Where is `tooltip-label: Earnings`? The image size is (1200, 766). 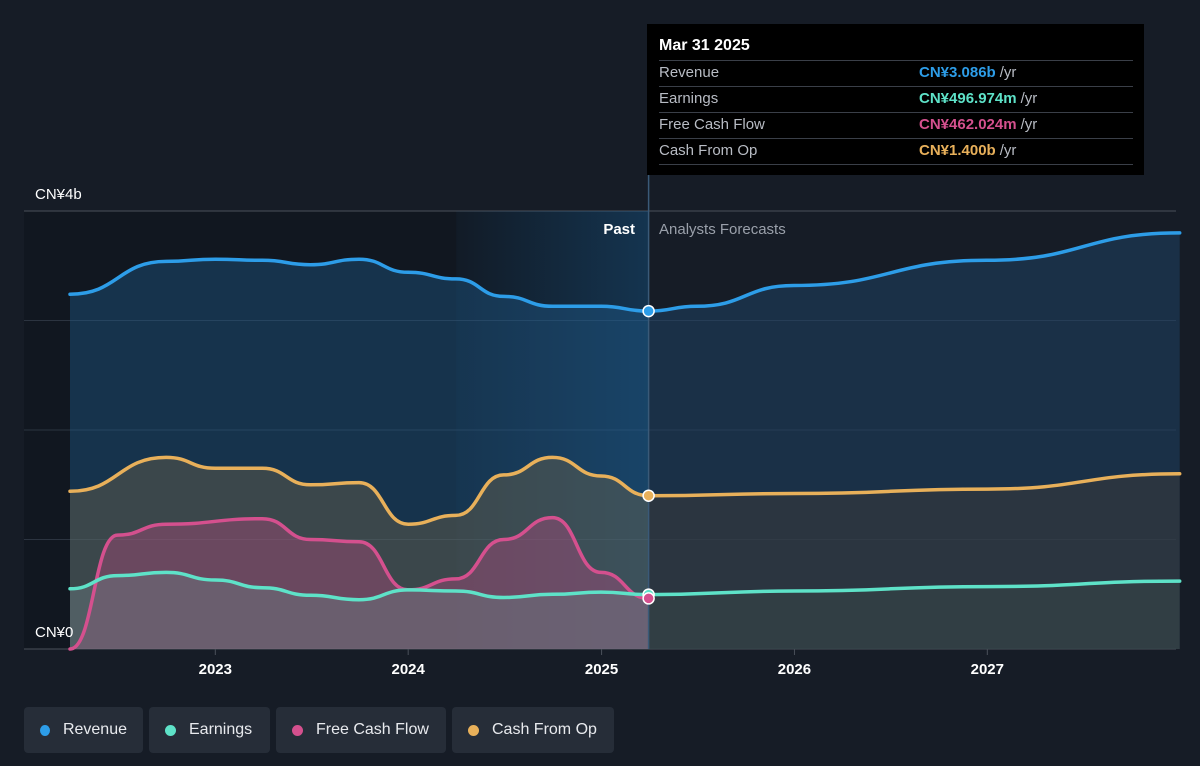 tooltip-label: Earnings is located at coordinates (689, 98).